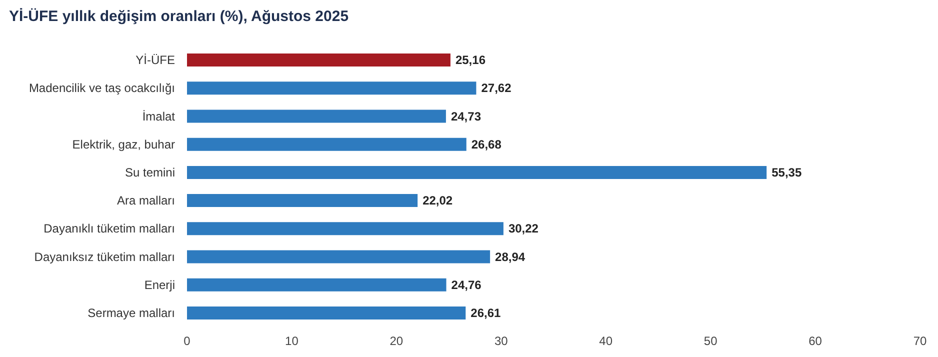  I want to click on x-tick-label: 60, so click(815, 341).